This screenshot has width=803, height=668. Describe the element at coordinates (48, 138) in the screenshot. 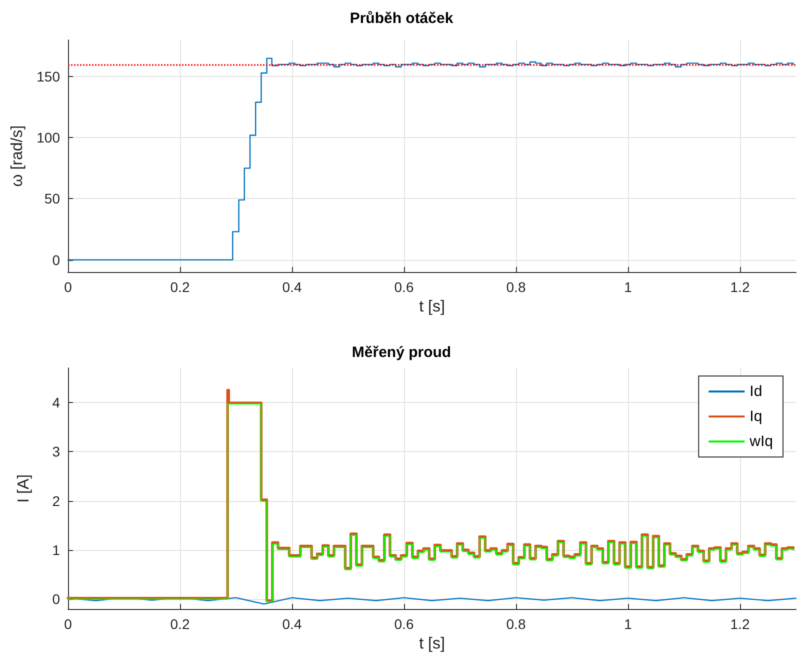

I see `y-tick-label: 100` at that location.